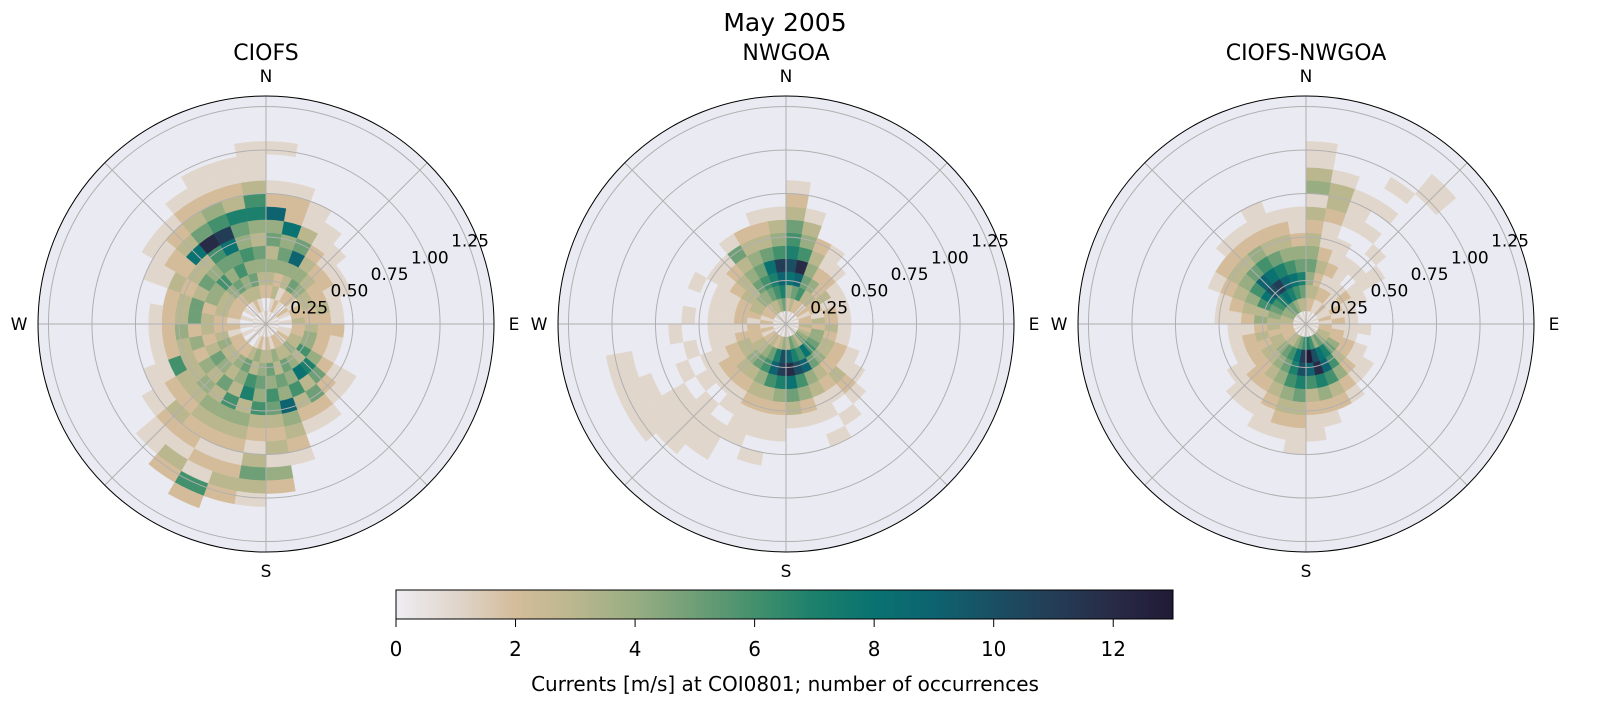 The width and height of the screenshot is (1611, 724). I want to click on histogram-bins, so click(1332, 298).